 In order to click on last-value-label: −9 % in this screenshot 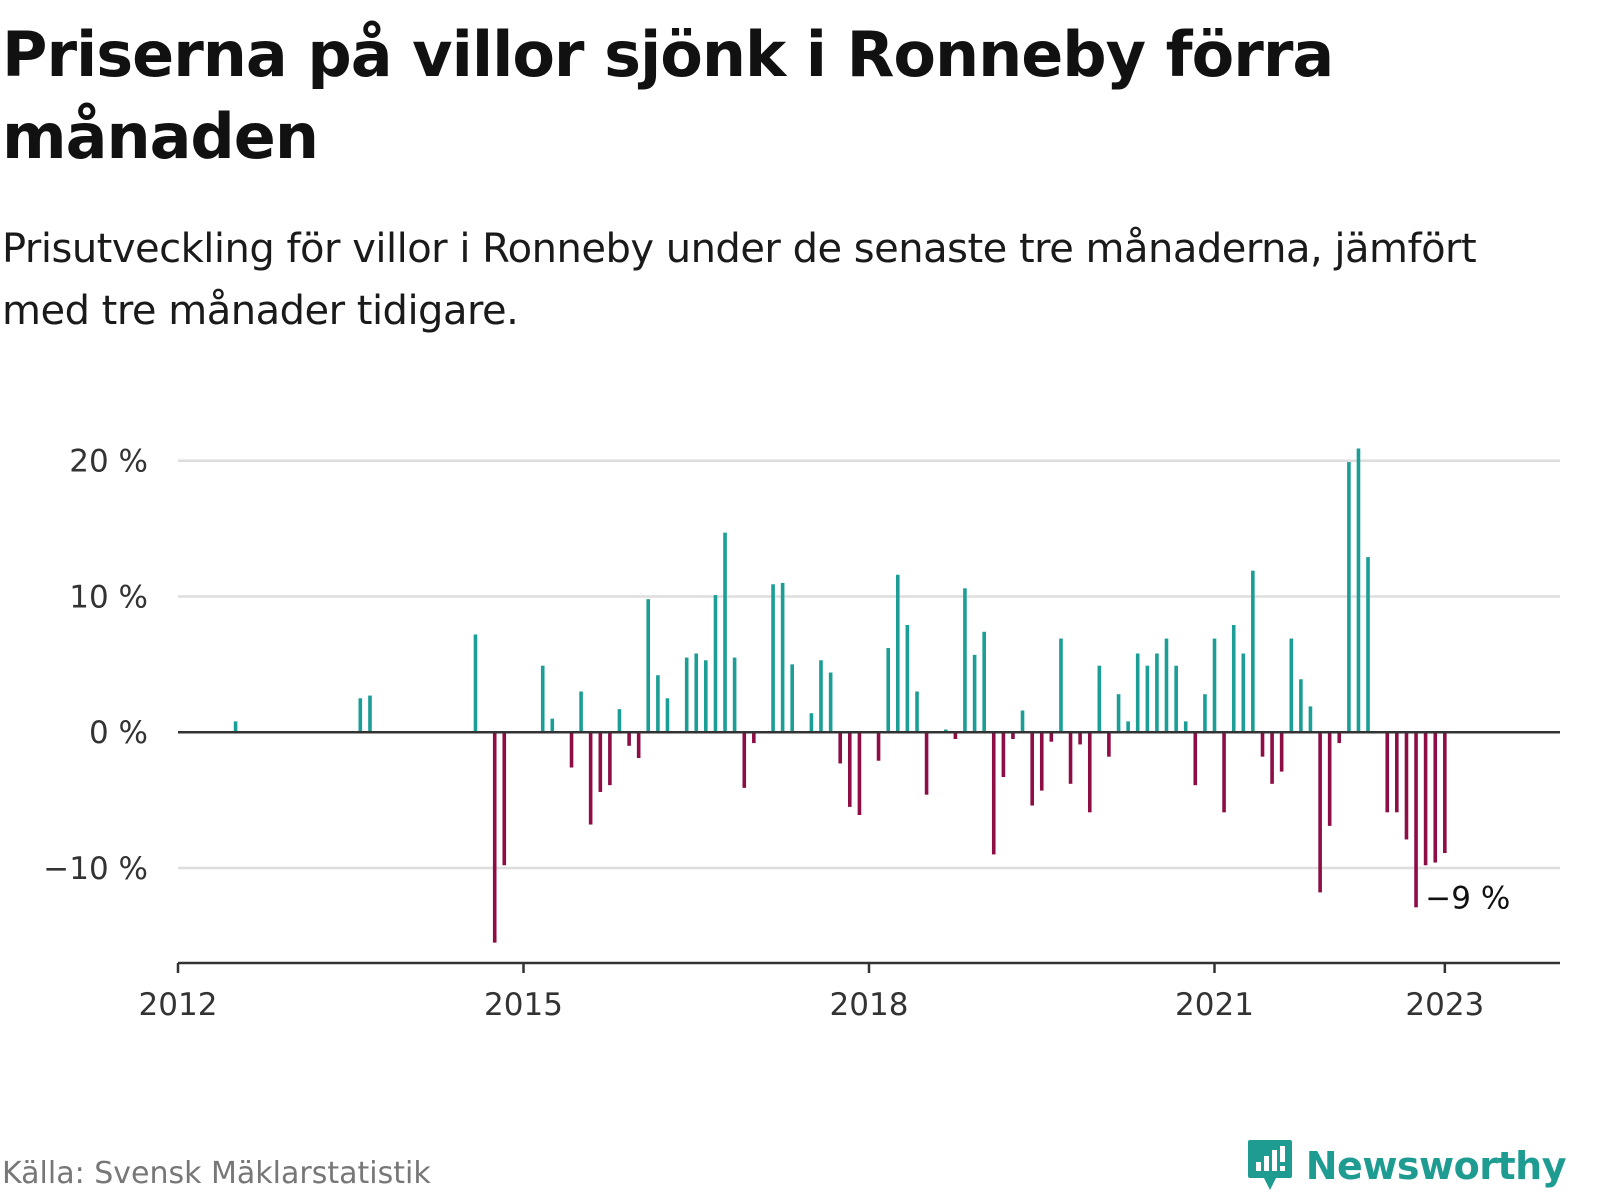, I will do `click(1467, 898)`.